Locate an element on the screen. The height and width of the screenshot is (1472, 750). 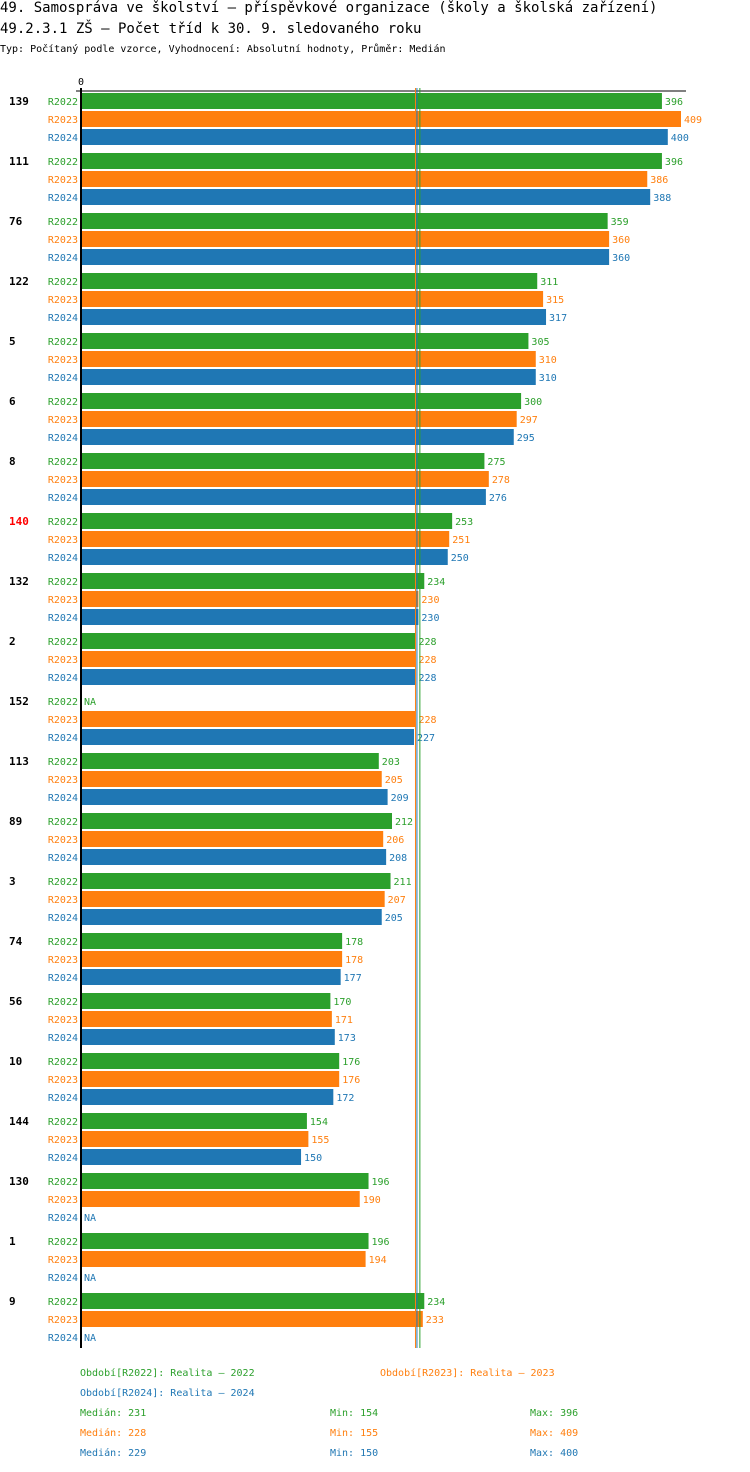
category-label: 74 is located at coordinates (16, 941).